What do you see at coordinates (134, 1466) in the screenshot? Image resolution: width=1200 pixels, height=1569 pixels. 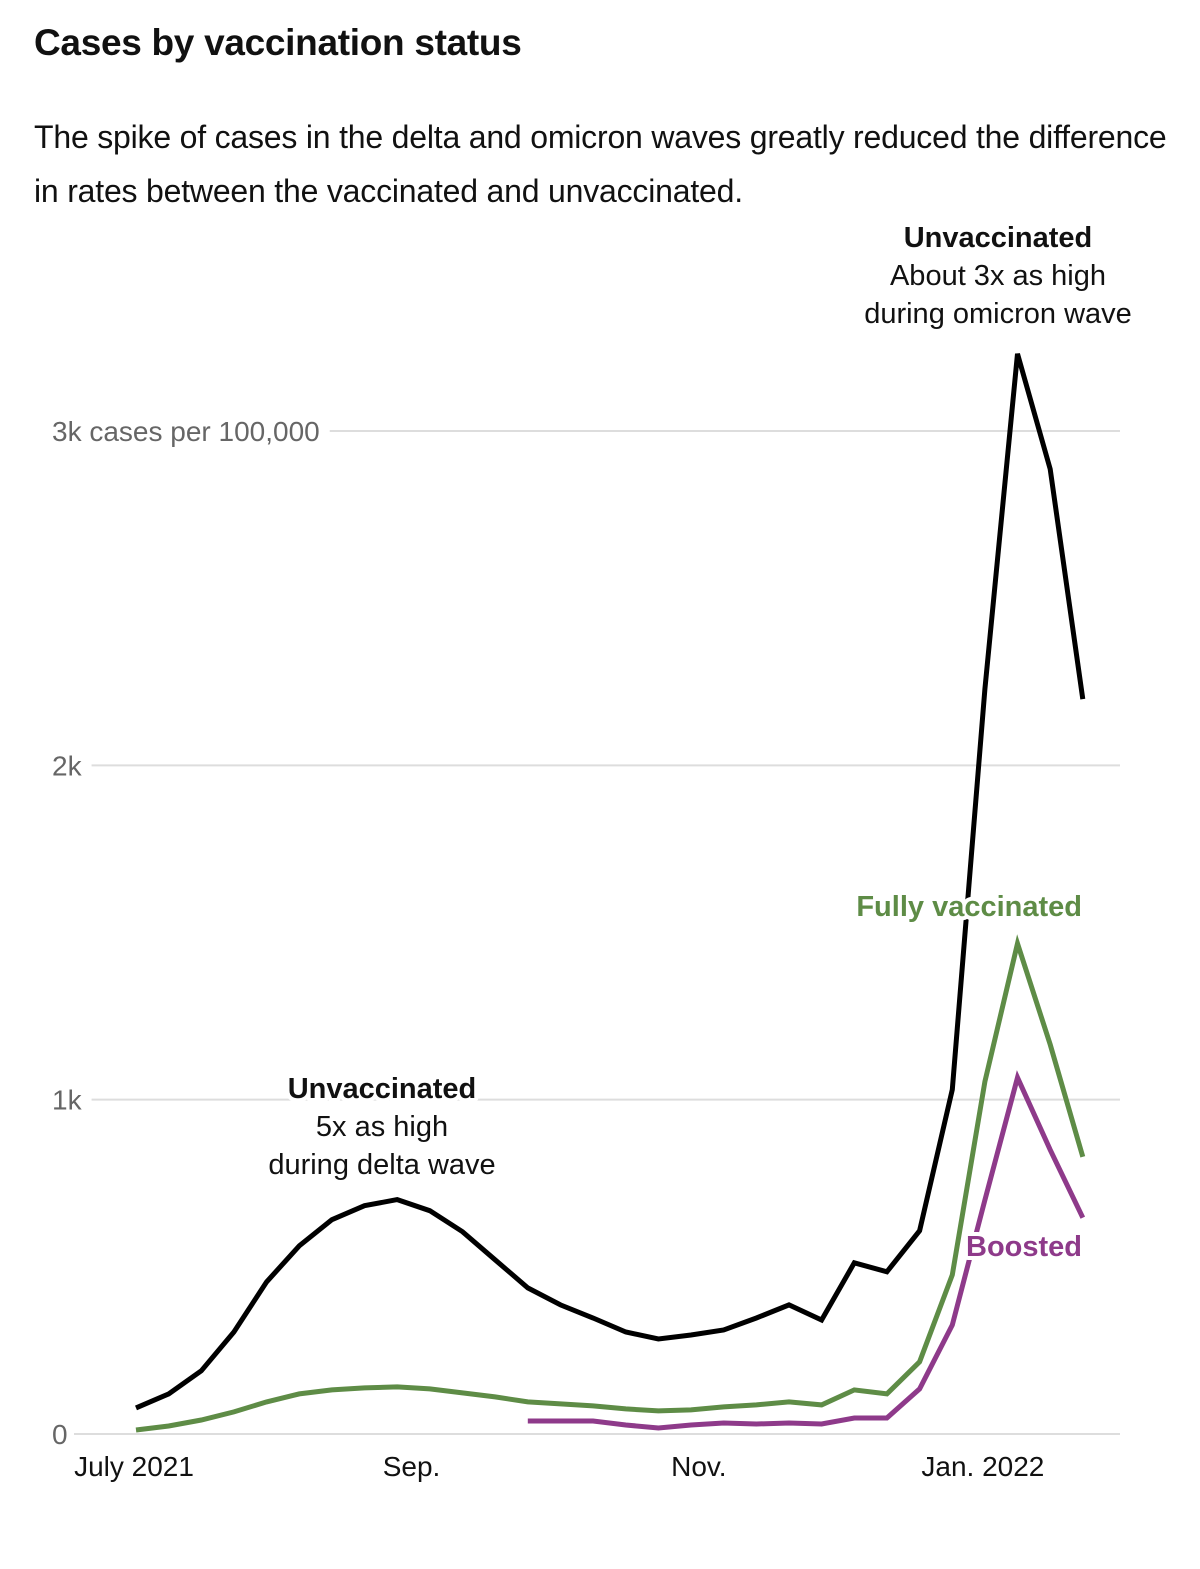 I see `x-tick-label: July 2021` at bounding box center [134, 1466].